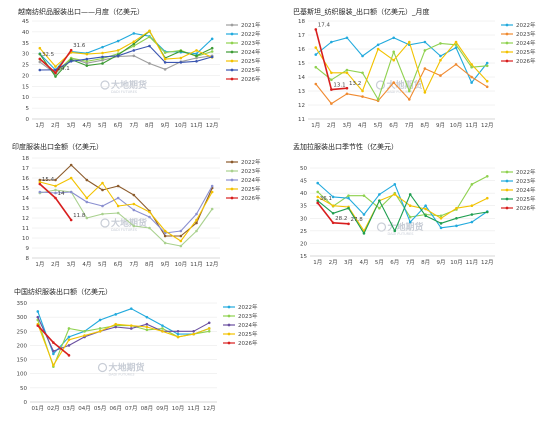  Describe the element at coordinates (401, 234) in the screenshot. I see `watermark-subtext: DADI FUTURES` at that location.